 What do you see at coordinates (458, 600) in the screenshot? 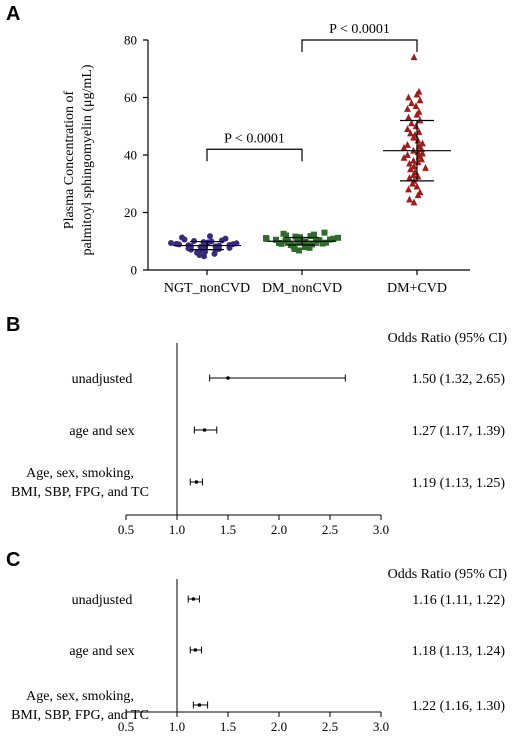
I see `odds-ratio-text: 1.16 (1.11, 1.22)` at bounding box center [458, 600].